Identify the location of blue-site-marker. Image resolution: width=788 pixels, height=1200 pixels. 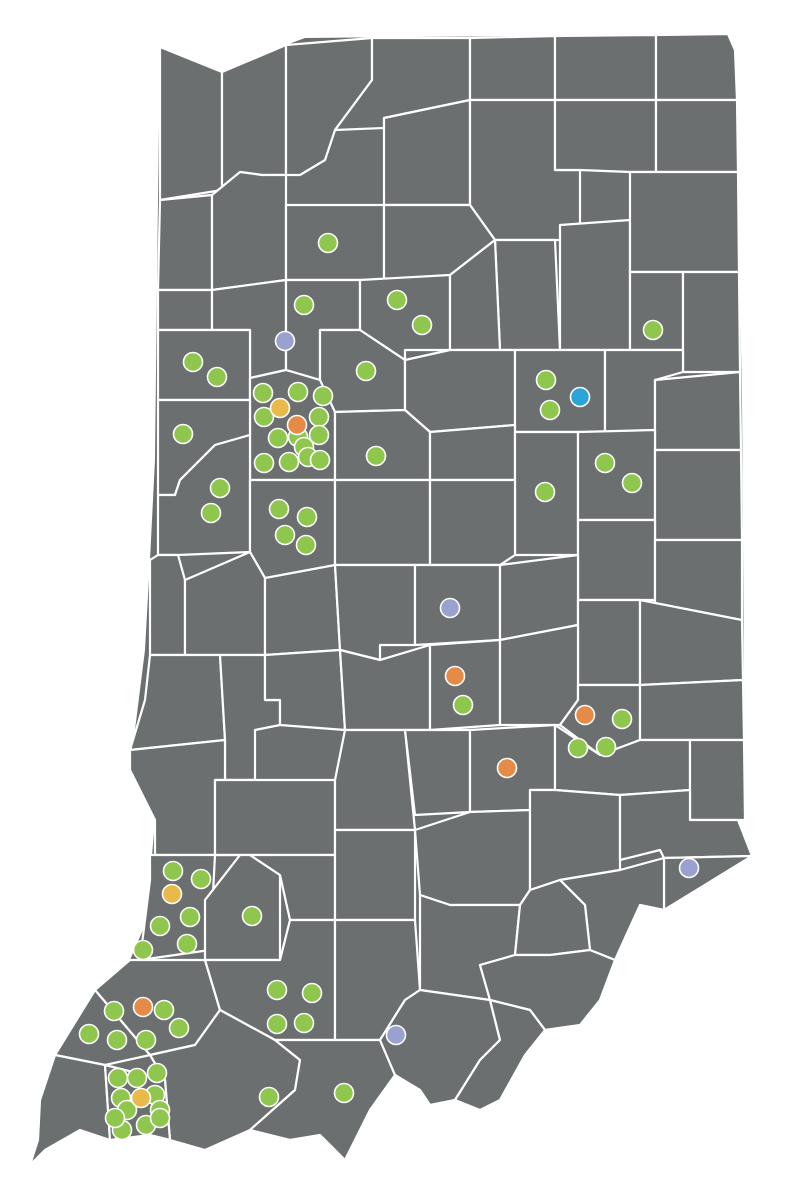
(580, 397).